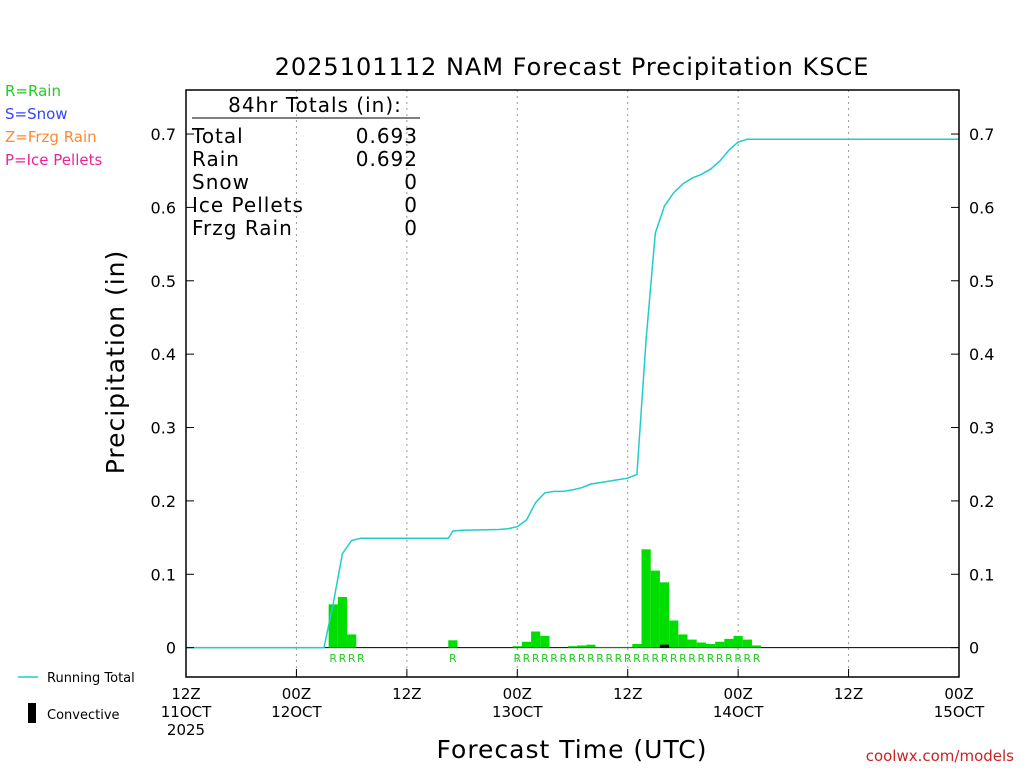 The height and width of the screenshot is (768, 1024). I want to click on totals-row-value: 0.692, so click(387, 159).